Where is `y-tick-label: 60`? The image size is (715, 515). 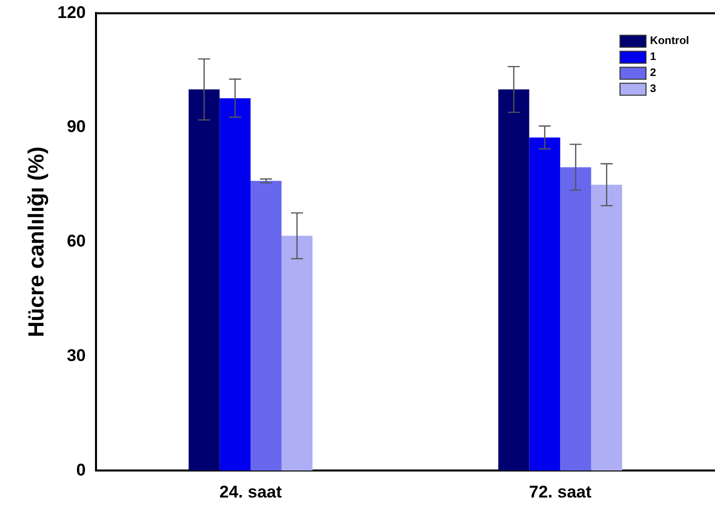 y-tick-label: 60 is located at coordinates (76, 241).